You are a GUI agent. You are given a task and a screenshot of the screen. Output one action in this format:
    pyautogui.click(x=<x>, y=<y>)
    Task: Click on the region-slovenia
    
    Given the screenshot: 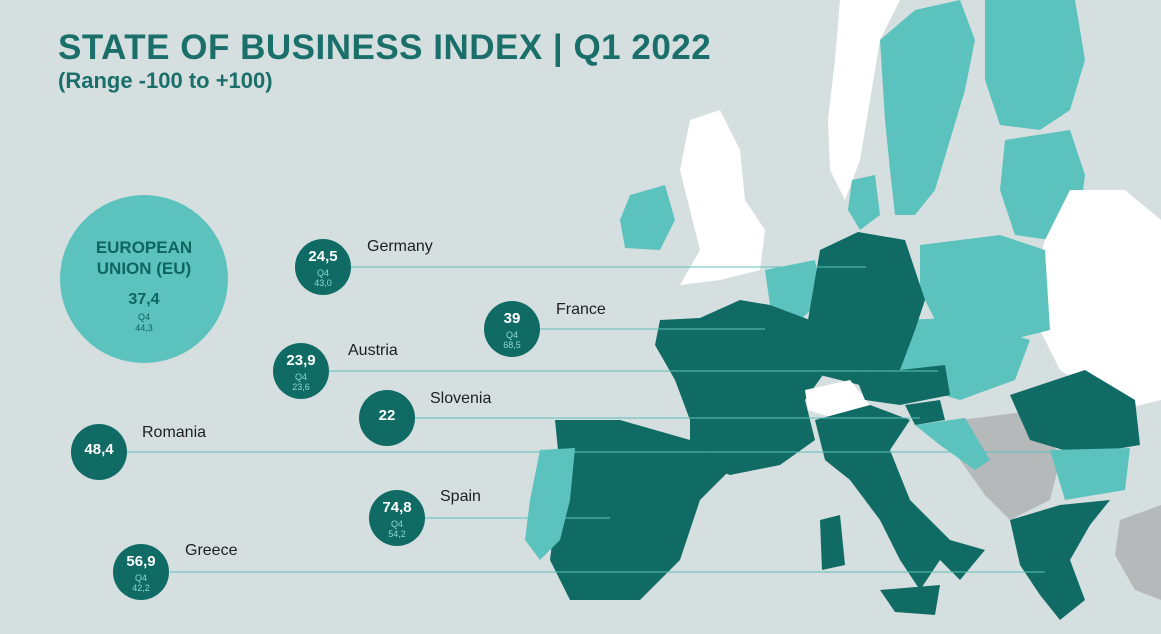 What is the action you would take?
    pyautogui.click(x=925, y=412)
    